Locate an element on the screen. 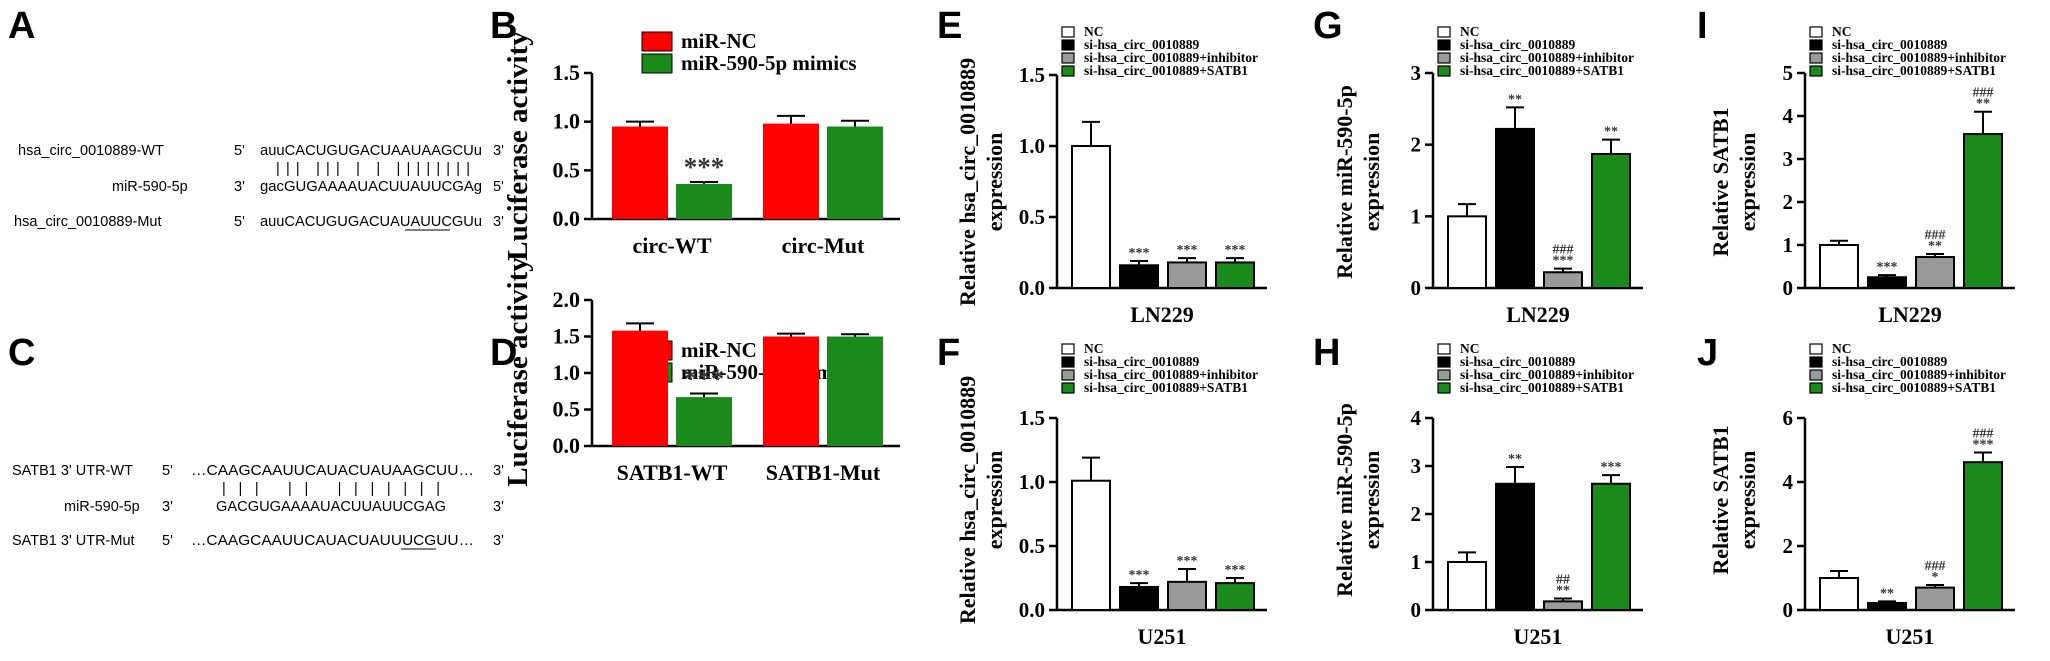 The width and height of the screenshot is (2050, 661). x-category-label: circ-WT is located at coordinates (671, 245).